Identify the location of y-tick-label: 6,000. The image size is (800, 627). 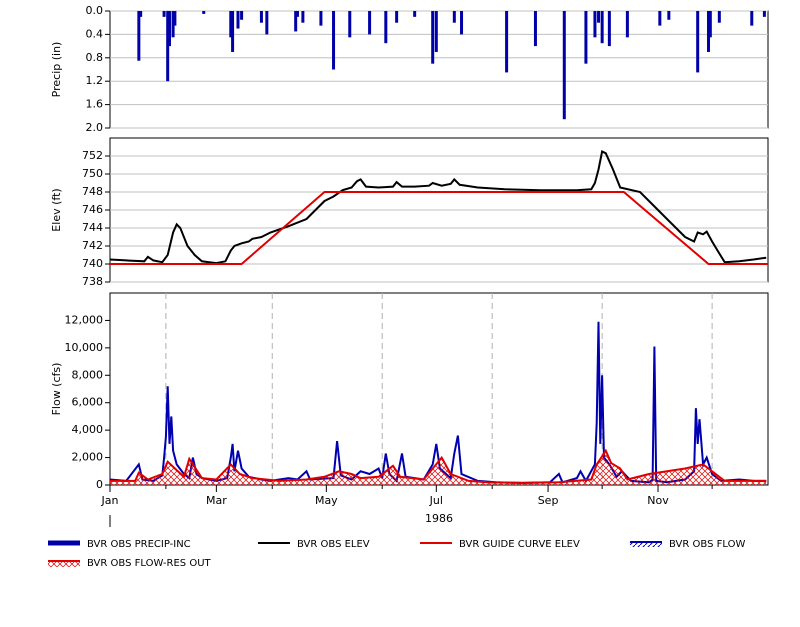
(88, 402).